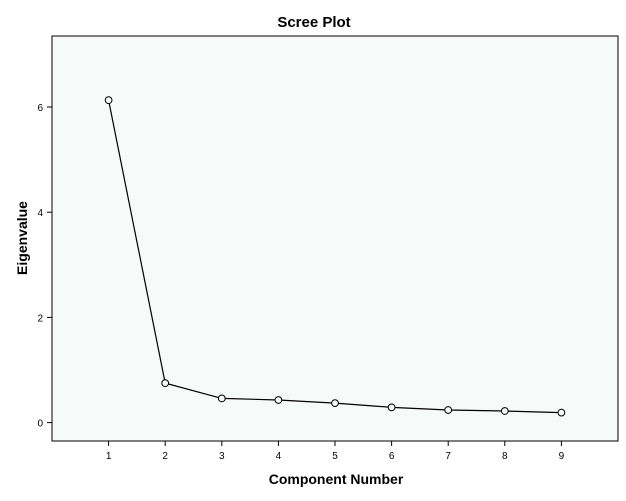 The width and height of the screenshot is (626, 501). Describe the element at coordinates (336, 479) in the screenshot. I see `x-axis-label: Component Number` at that location.